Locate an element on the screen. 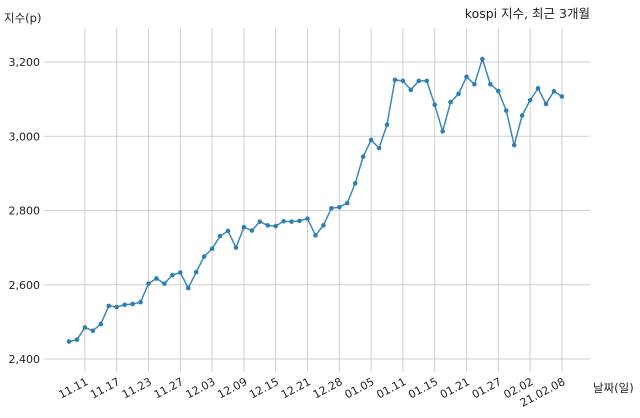  y-axis-label: 지수(p) is located at coordinates (22, 18).